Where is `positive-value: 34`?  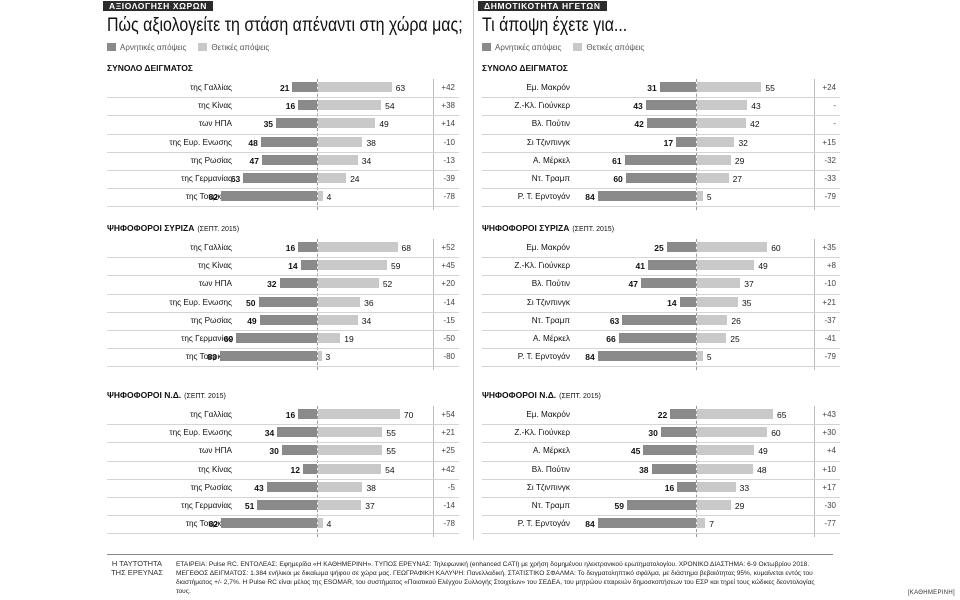 positive-value: 34 is located at coordinates (366, 160).